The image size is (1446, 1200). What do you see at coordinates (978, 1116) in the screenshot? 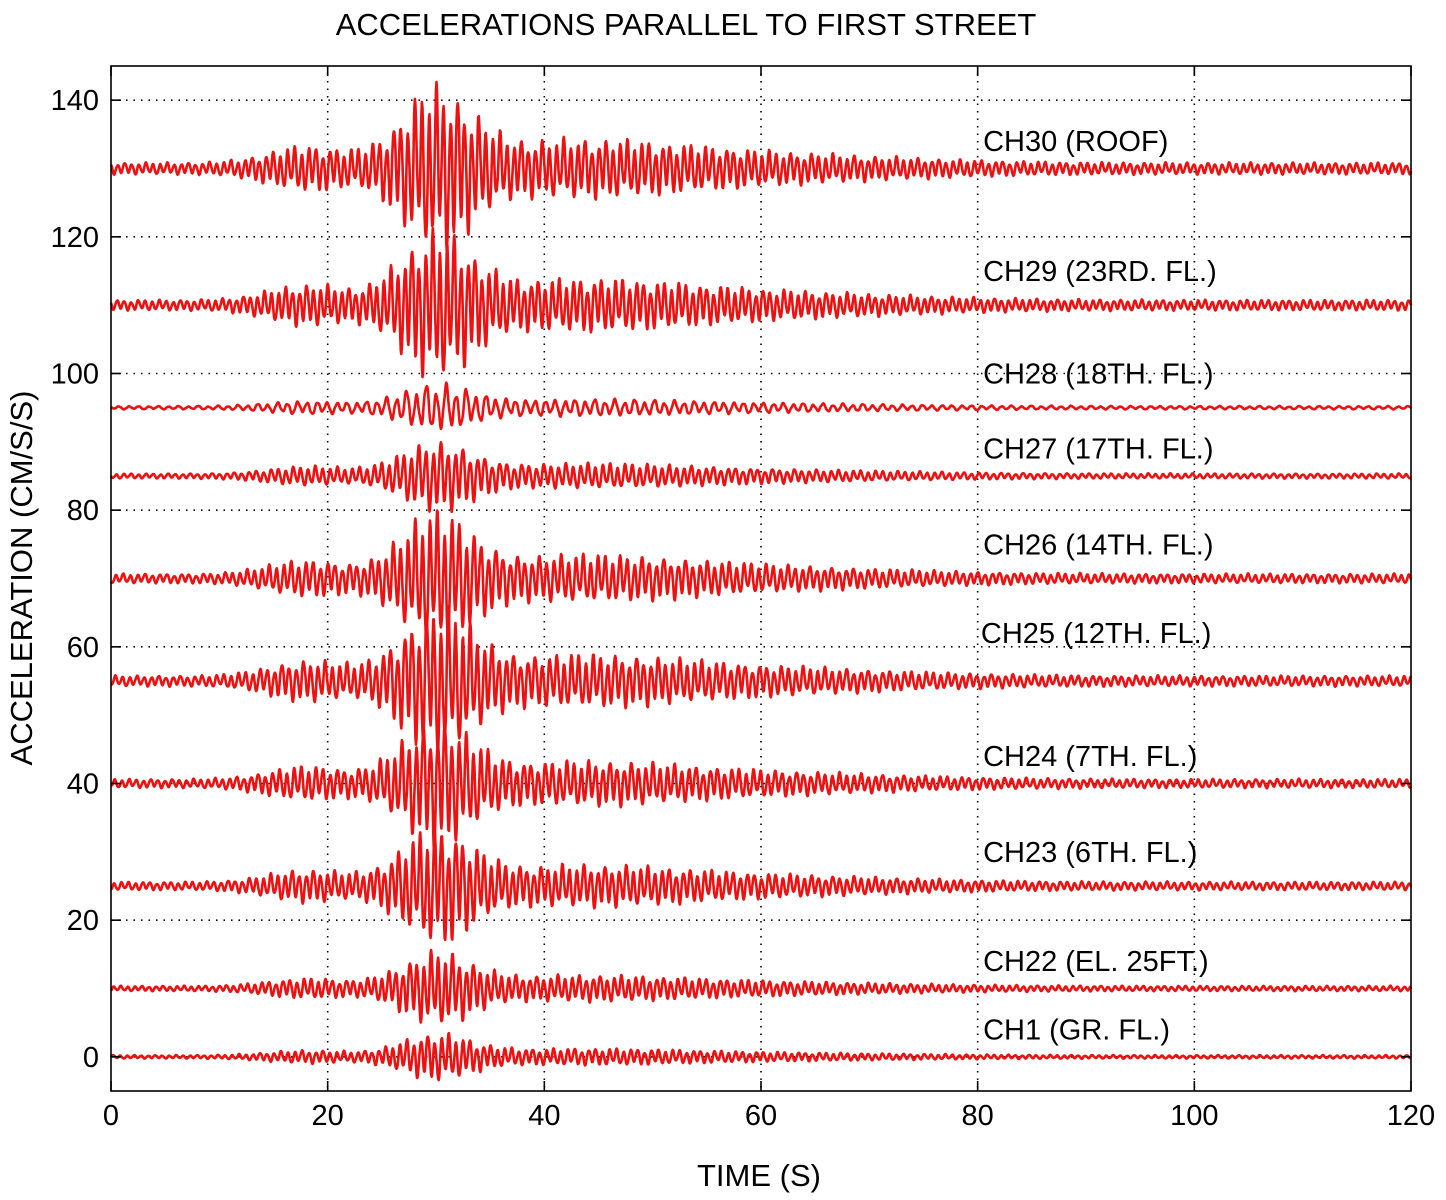
I see `x-tick-label: 80` at bounding box center [978, 1116].